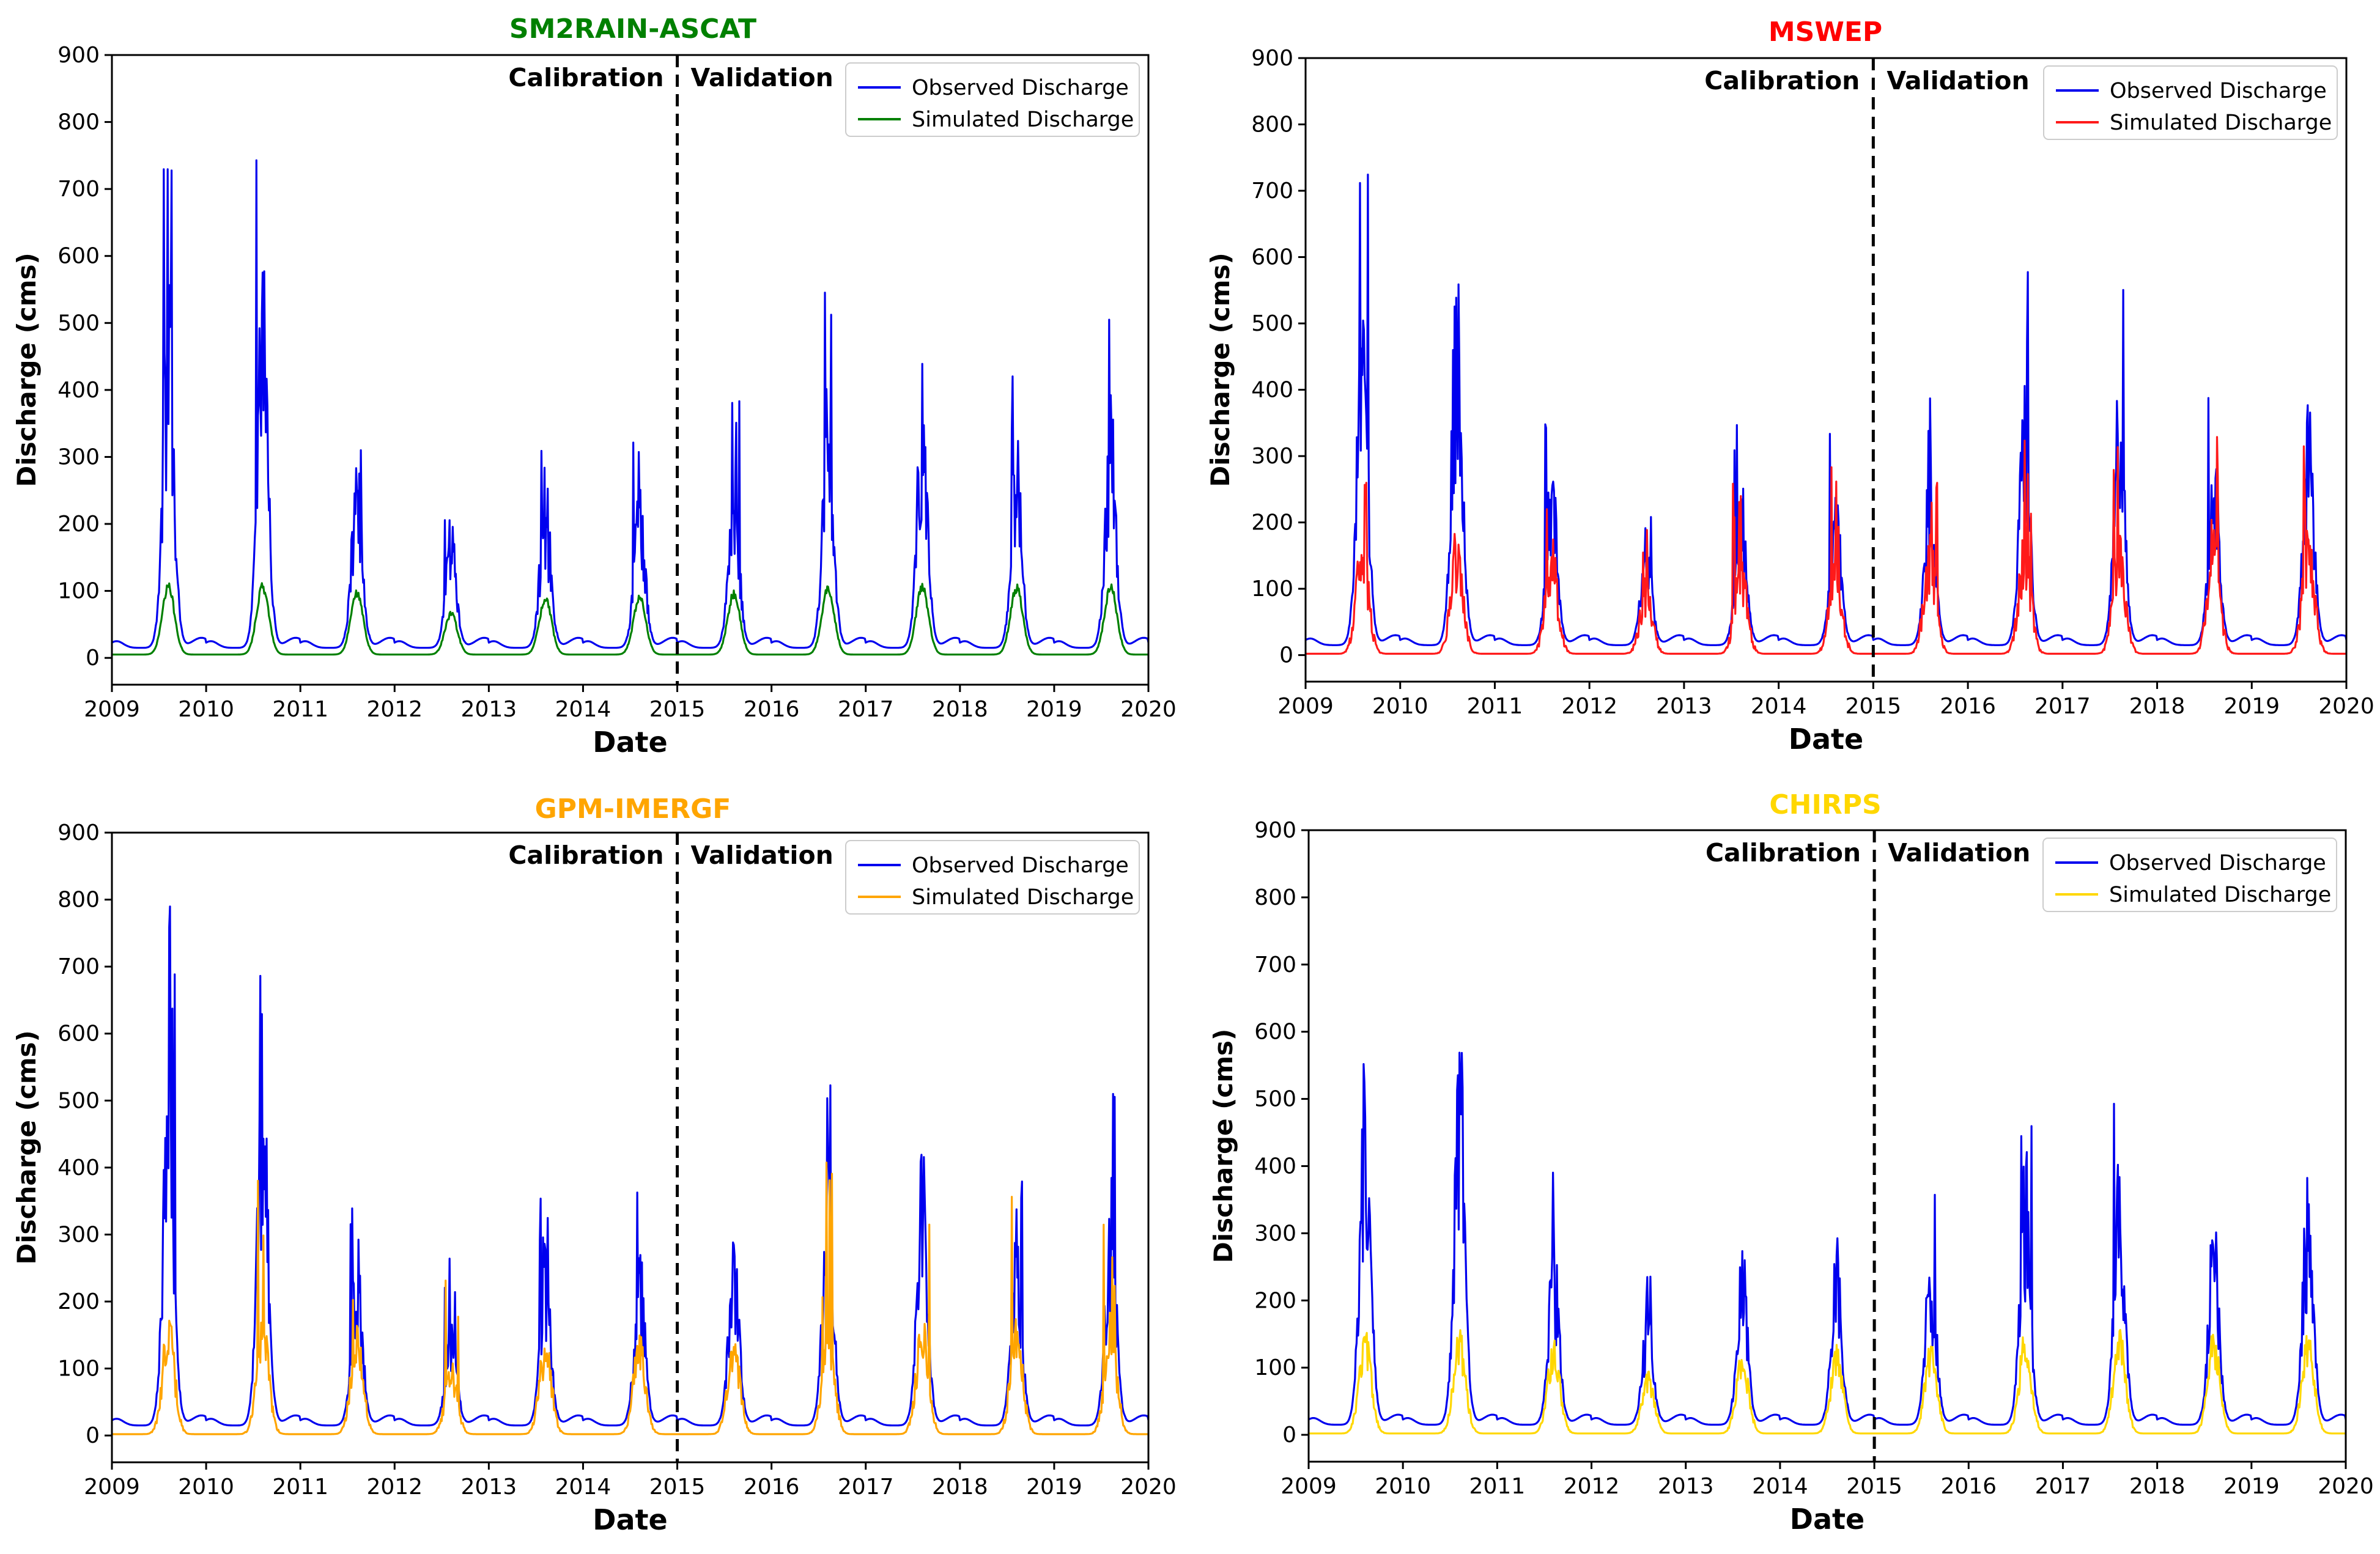 Image resolution: width=2380 pixels, height=1554 pixels. What do you see at coordinates (633, 809) in the screenshot?
I see `chart-title: GPM-IMERGF` at bounding box center [633, 809].